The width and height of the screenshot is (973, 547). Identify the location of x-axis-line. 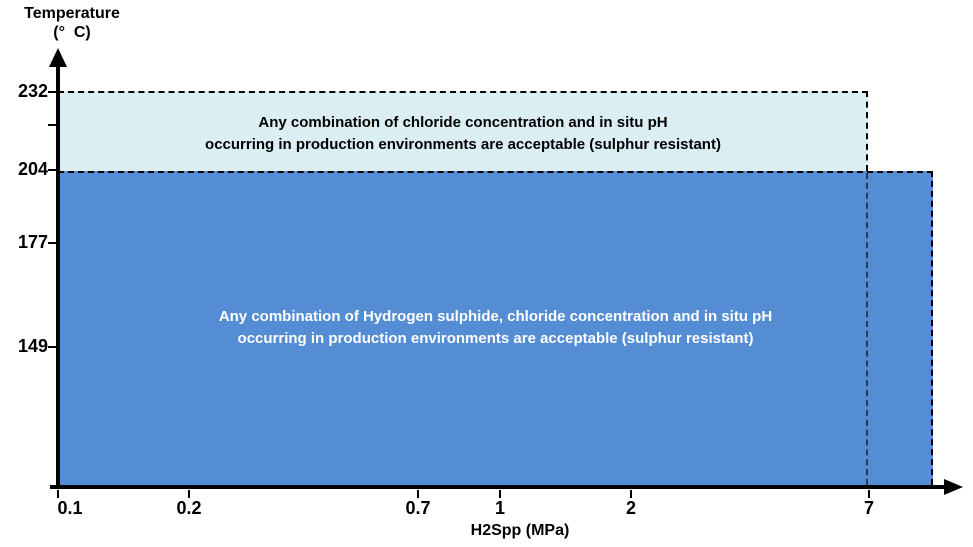
(499, 487).